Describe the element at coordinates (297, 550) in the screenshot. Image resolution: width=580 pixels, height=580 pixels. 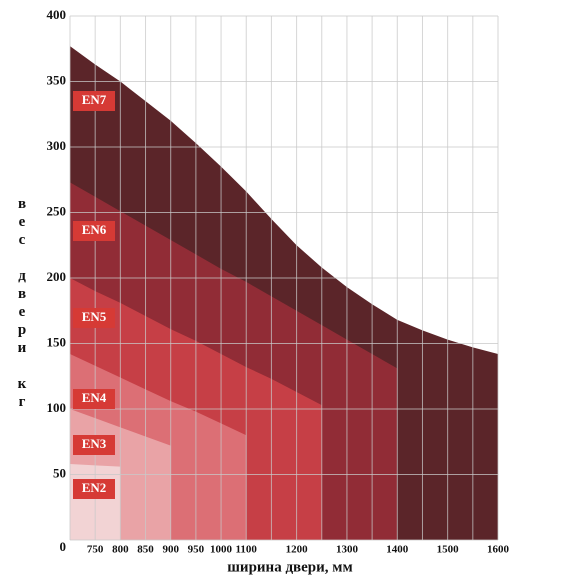
I see `x-tick-label: 1200` at that location.